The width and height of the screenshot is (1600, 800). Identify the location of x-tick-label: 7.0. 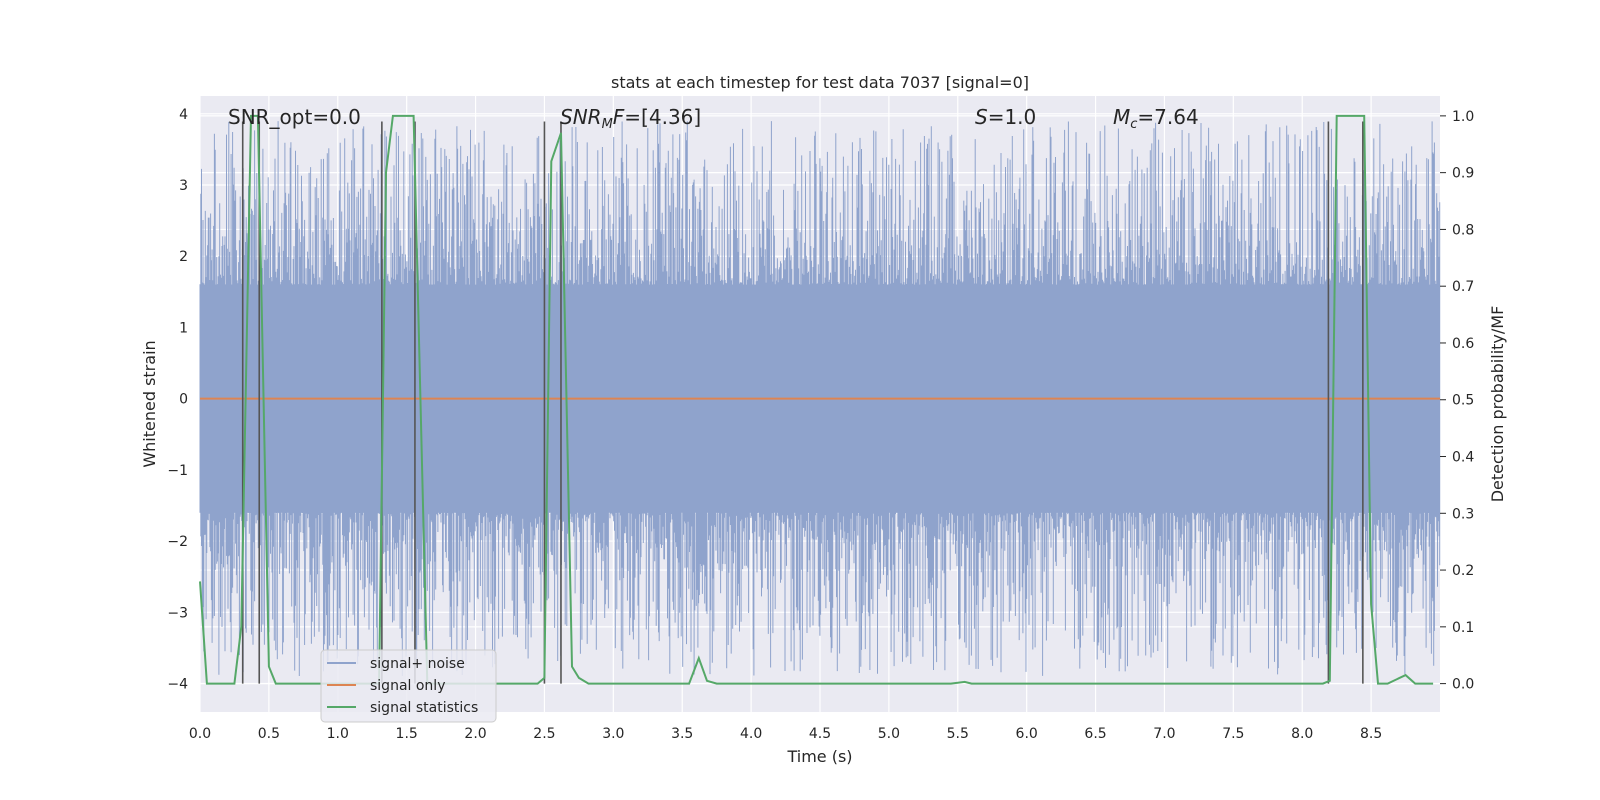
(1164, 734).